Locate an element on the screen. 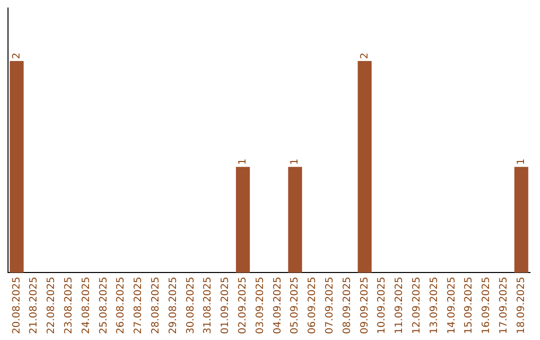 The image size is (540, 340). x-tick-label: 28.08.2025 is located at coordinates (156, 305).